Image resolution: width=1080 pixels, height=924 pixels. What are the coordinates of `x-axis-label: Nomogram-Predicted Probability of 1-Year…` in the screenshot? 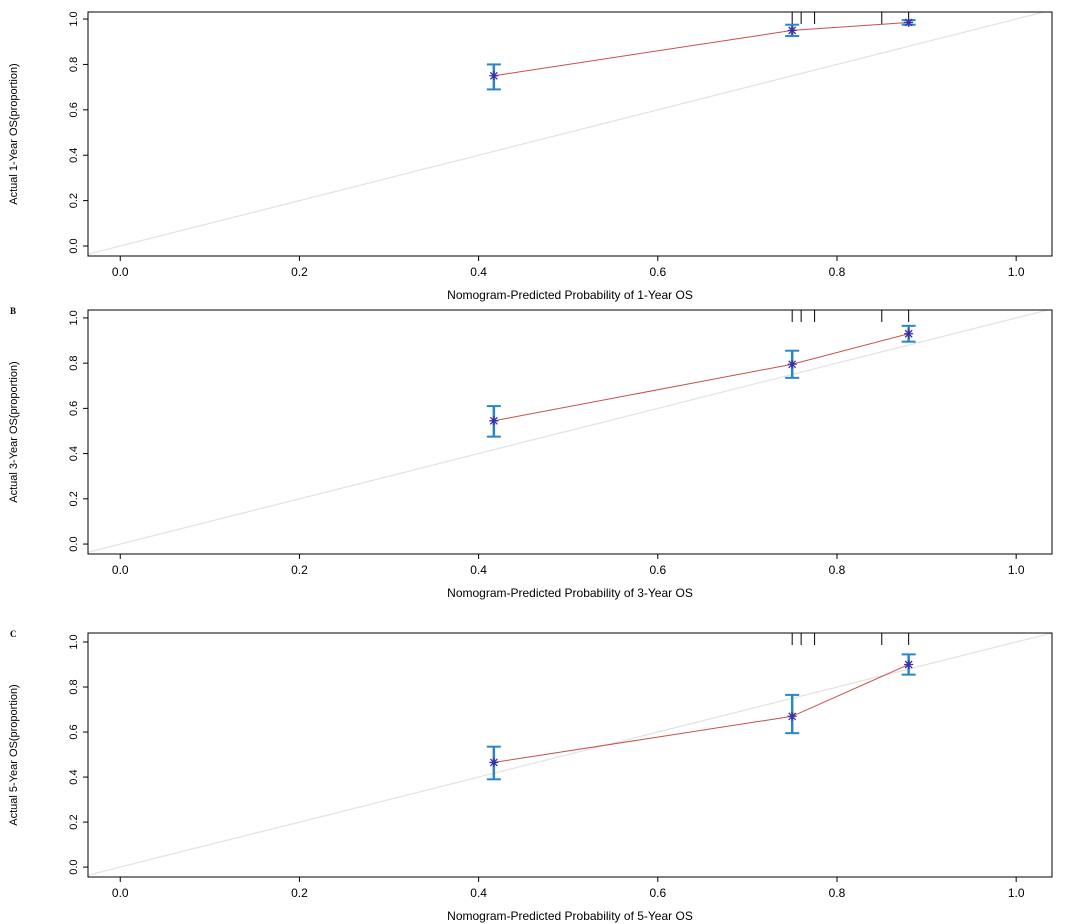 It's located at (570, 295).